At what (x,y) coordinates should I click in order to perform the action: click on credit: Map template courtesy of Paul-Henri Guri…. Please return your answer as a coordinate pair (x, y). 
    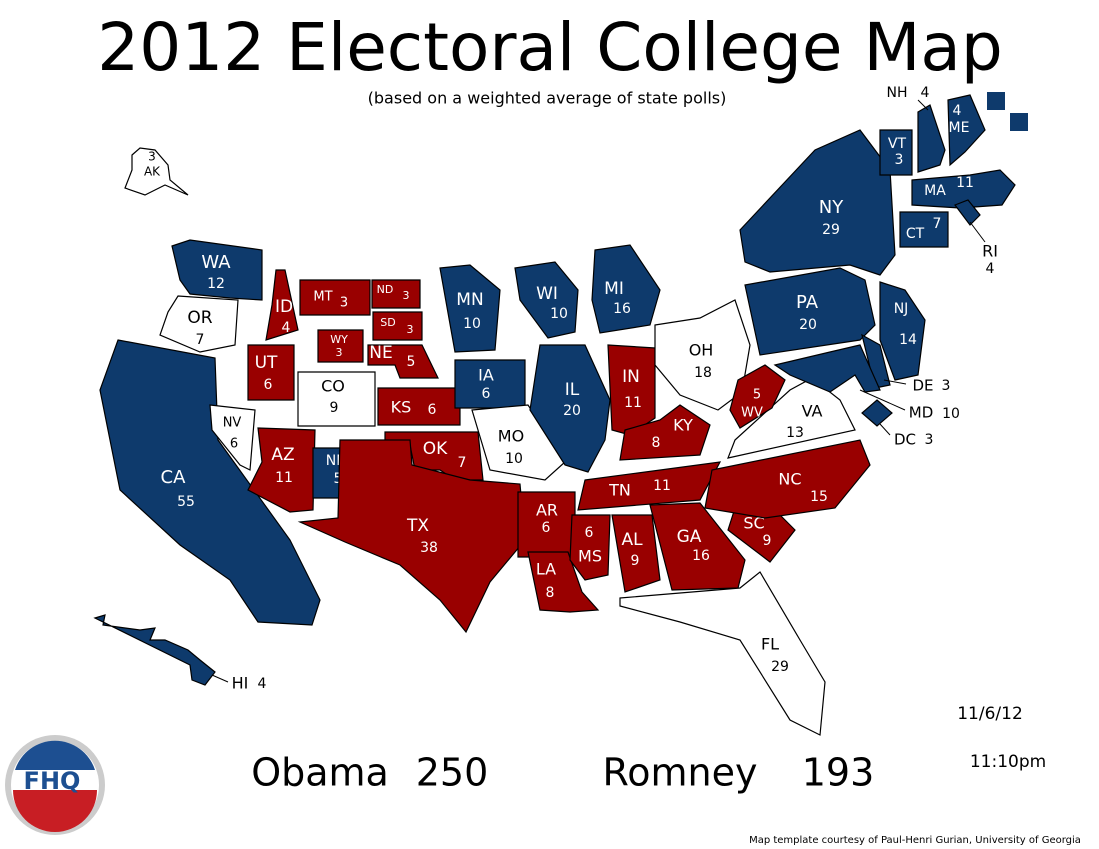
    Looking at the image, I should click on (915, 840).